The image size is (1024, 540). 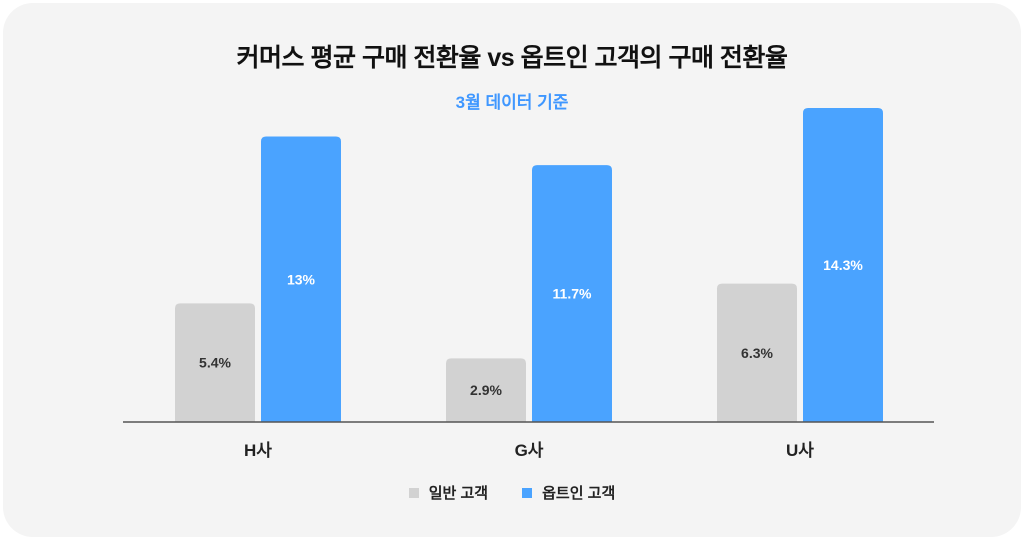 I want to click on bar-label-regular-1: 2.9%, so click(x=486, y=390).